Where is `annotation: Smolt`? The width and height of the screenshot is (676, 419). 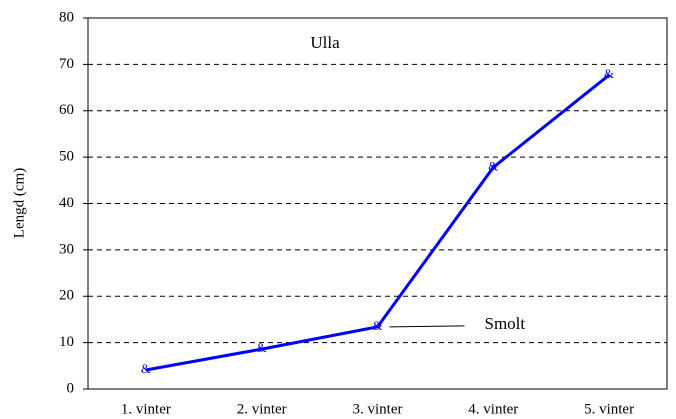 annotation: Smolt is located at coordinates (505, 323).